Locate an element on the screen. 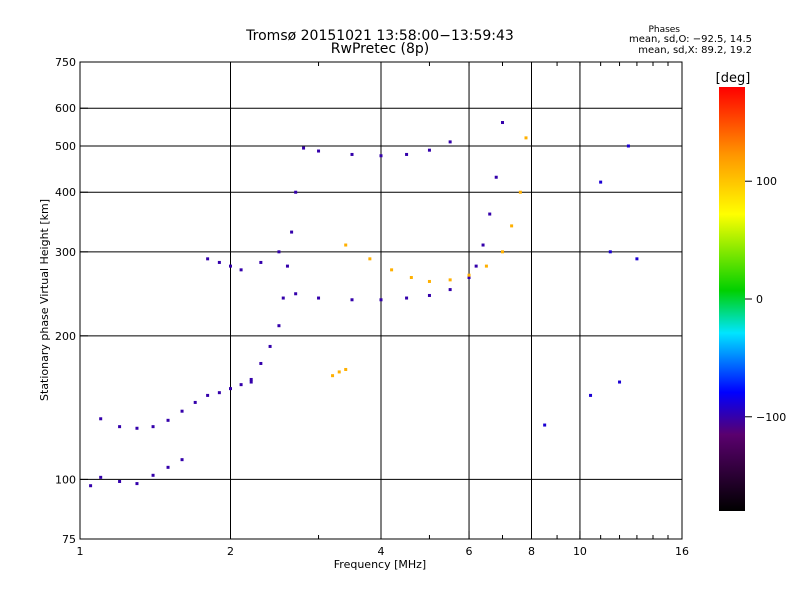  chart-subtitle: RwPretec (8p) is located at coordinates (380, 49).